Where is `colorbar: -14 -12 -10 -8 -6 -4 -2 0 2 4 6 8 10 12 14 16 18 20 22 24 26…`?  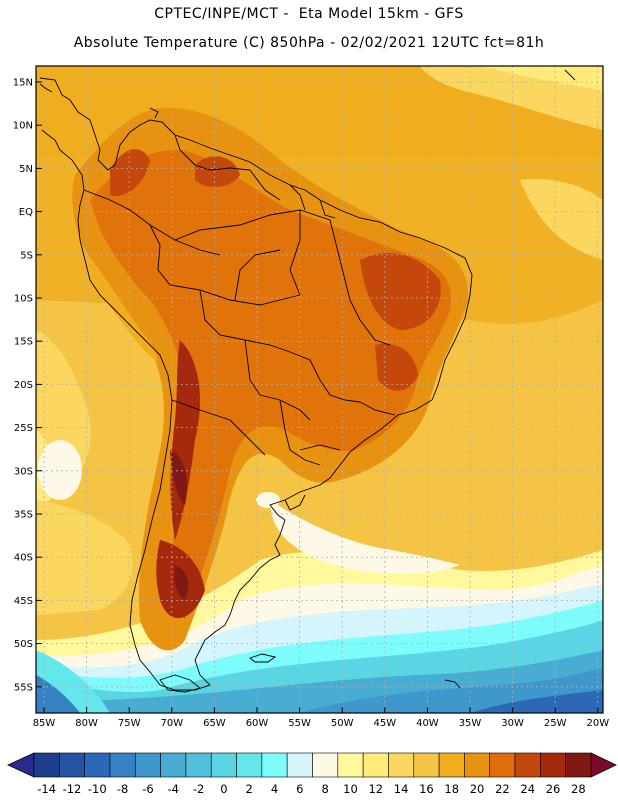 colorbar: -14 -12 -10 -8 -6 -4 -2 0 2 4 6 8 10 12 14 16 18 20 22 24 26… is located at coordinates (312, 774).